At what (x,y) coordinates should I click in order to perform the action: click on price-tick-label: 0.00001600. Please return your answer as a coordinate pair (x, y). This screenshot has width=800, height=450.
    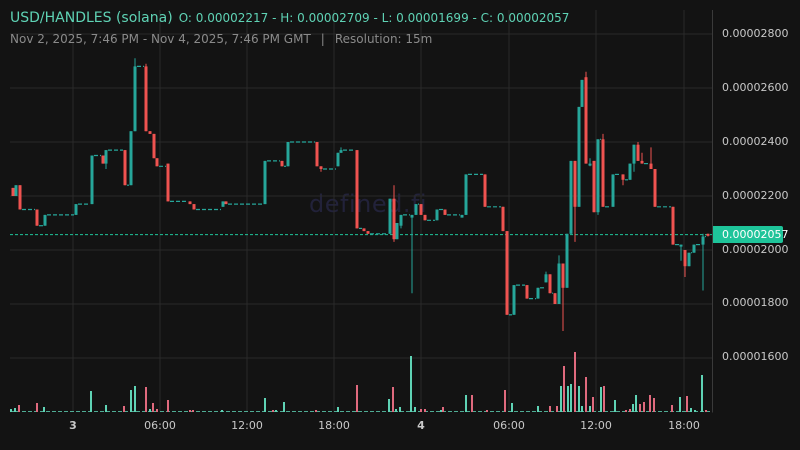
    Looking at the image, I should click on (755, 356).